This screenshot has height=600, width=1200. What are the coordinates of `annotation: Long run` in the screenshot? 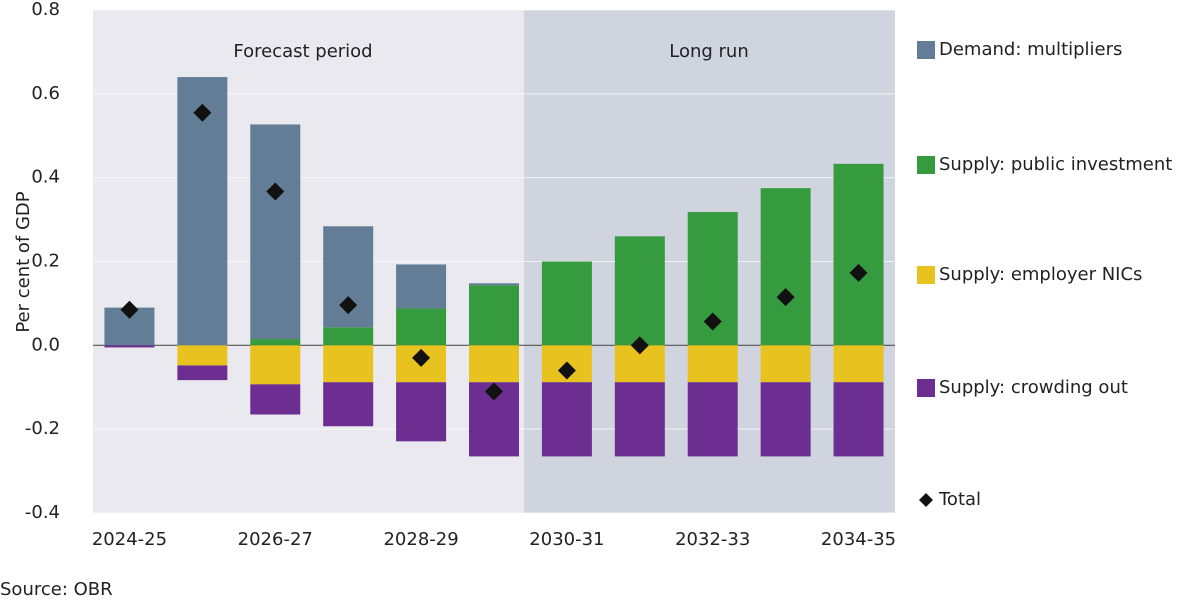 It's located at (709, 51).